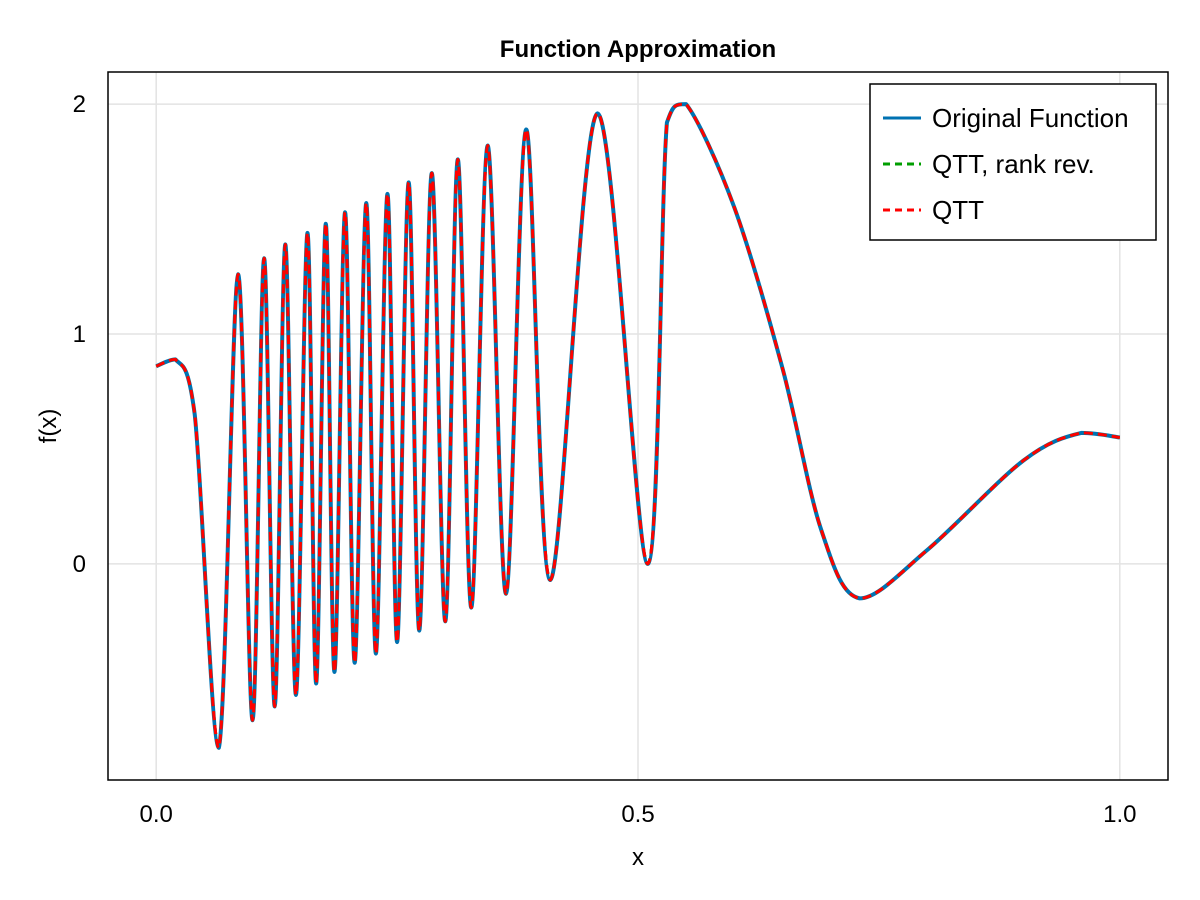 The height and width of the screenshot is (900, 1200). Describe the element at coordinates (48, 426) in the screenshot. I see `y-axis-label: f(x)` at that location.